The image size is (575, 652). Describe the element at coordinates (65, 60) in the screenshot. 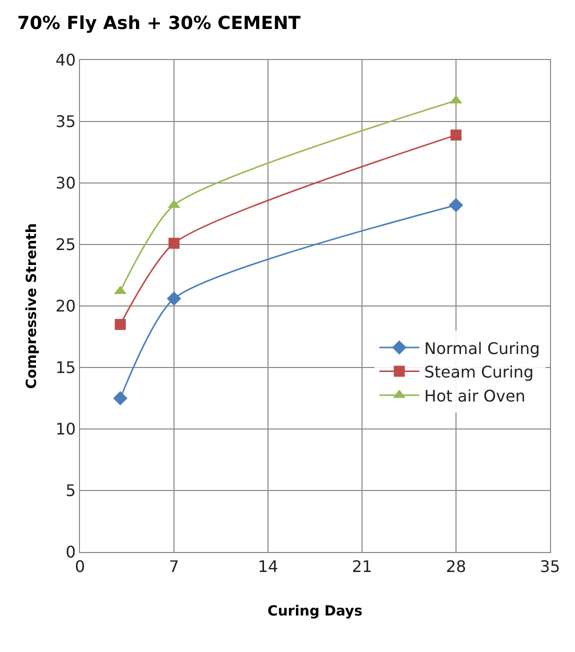

I see `y-tick-label: 40` at that location.